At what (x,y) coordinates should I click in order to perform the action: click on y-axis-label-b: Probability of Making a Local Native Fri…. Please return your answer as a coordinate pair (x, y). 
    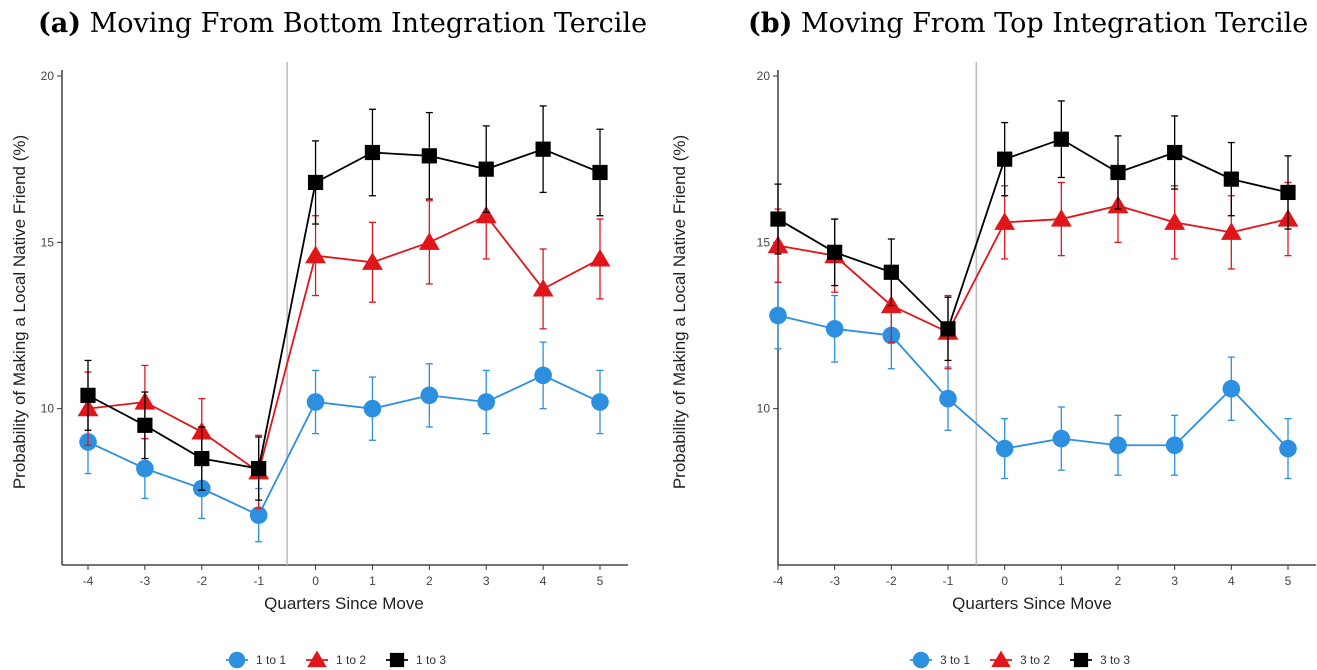
    Looking at the image, I should click on (679, 312).